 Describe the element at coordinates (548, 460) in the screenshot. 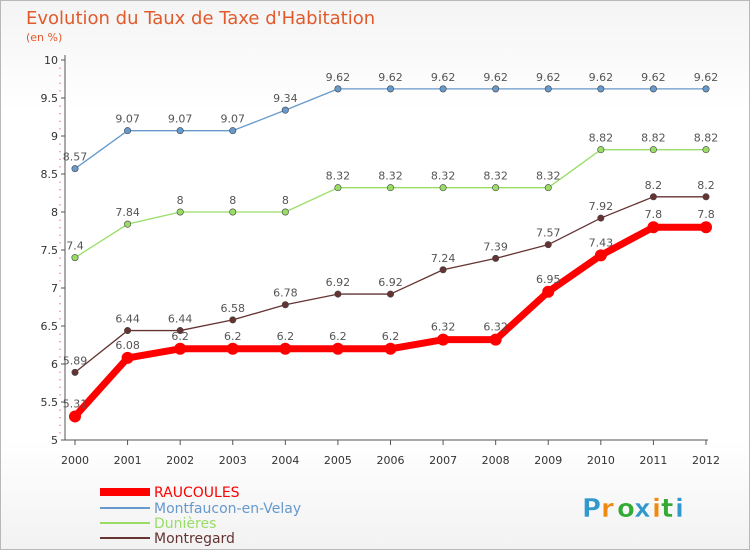

I see `x-tick-label: 2009` at that location.